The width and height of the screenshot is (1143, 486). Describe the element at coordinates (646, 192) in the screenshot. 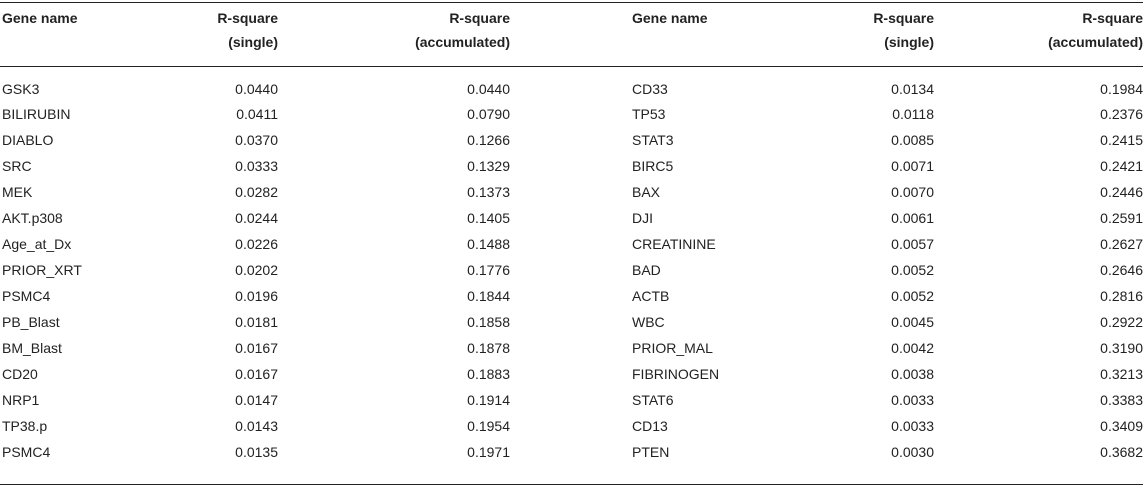

I see `gene-name-cell: BAX` at that location.